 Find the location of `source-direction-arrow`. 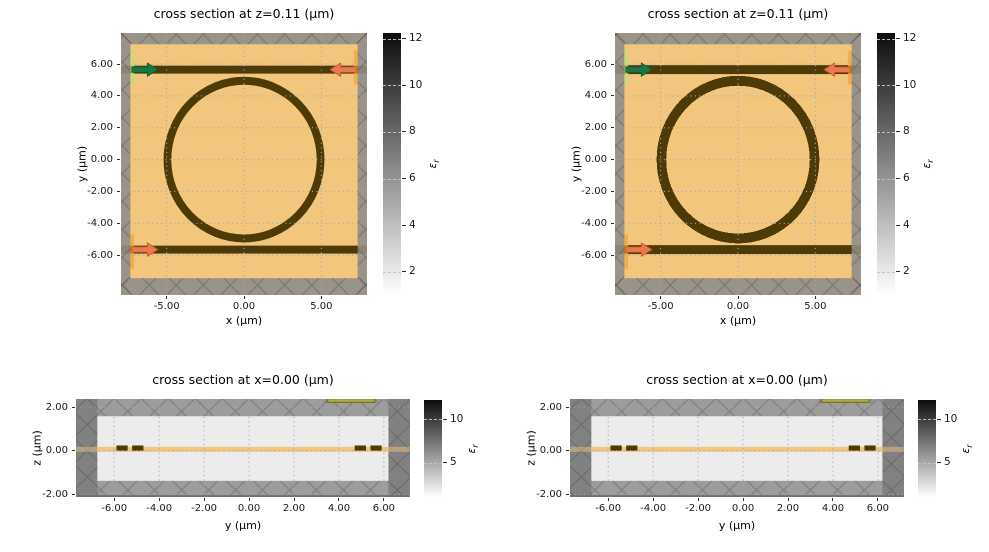

source-direction-arrow is located at coordinates (639, 70).